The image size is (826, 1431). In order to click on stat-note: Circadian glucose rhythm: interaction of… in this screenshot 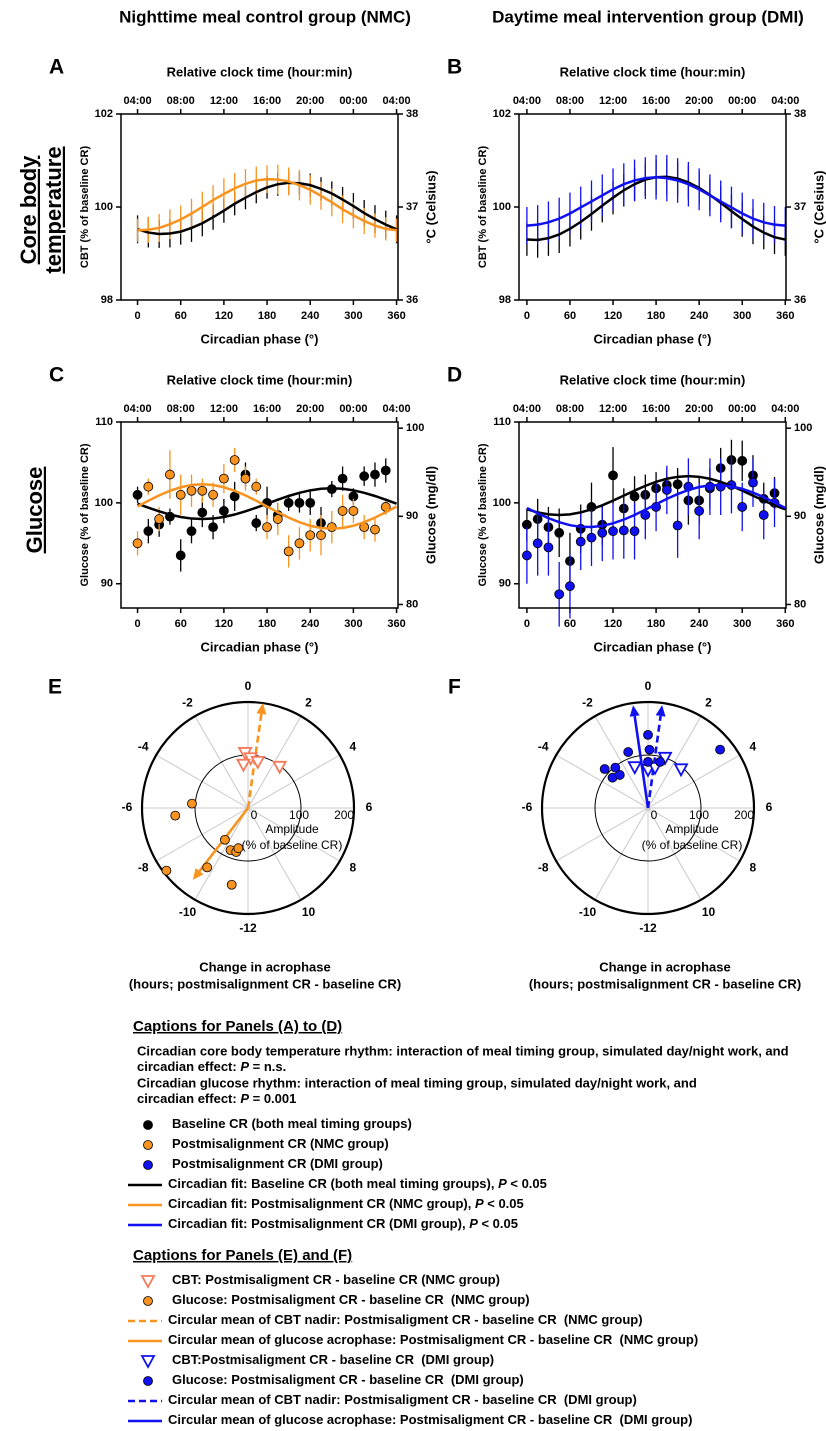, I will do `click(417, 1082)`.